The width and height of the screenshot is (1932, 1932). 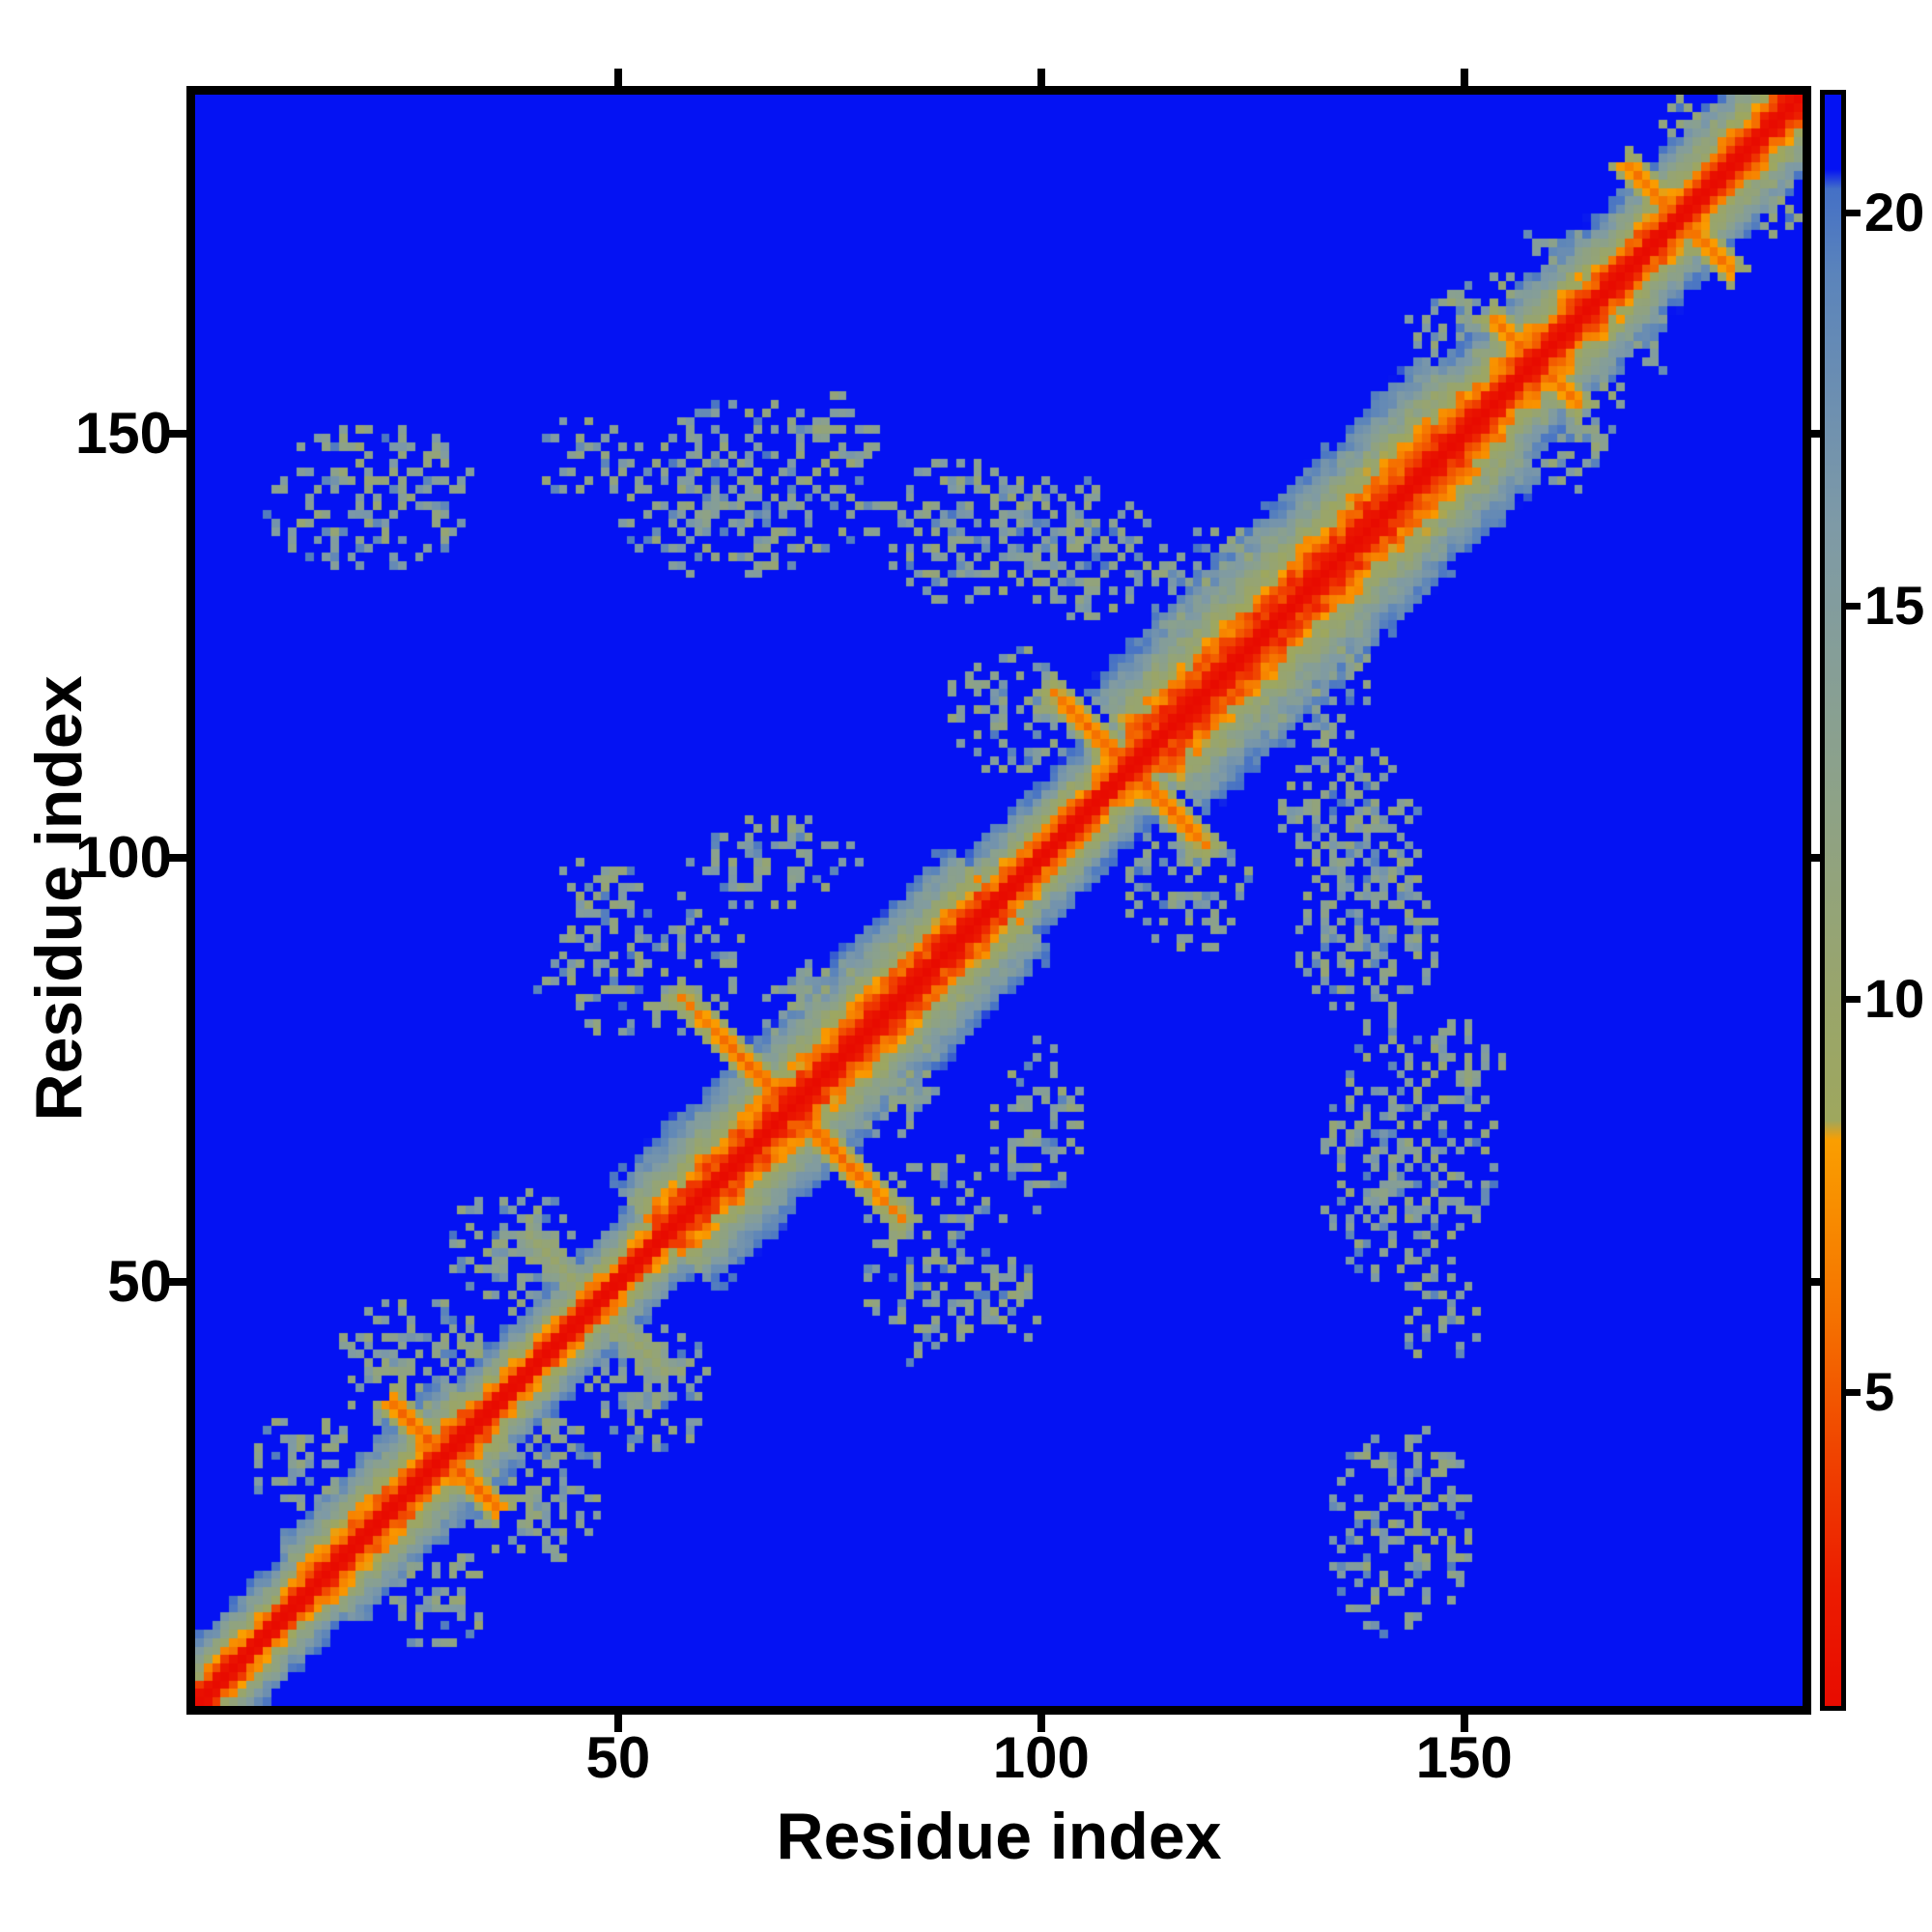 I want to click on x-tick-label: 150, so click(x=1464, y=1757).